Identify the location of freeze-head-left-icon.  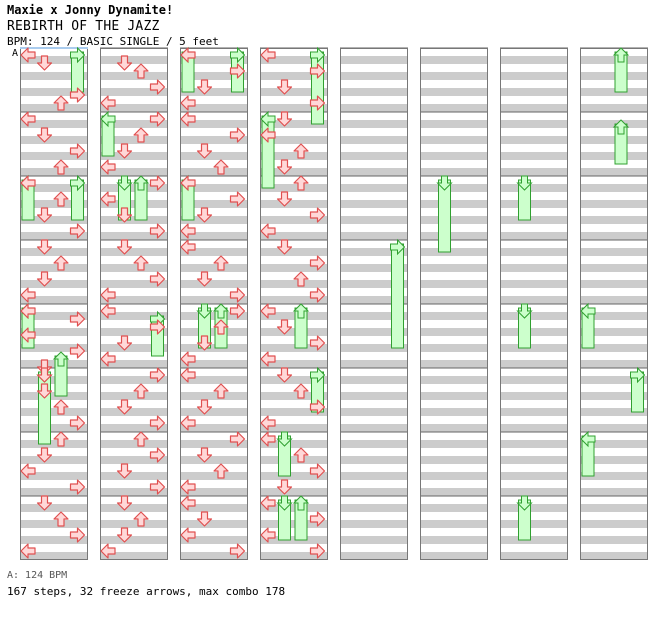
(268, 119).